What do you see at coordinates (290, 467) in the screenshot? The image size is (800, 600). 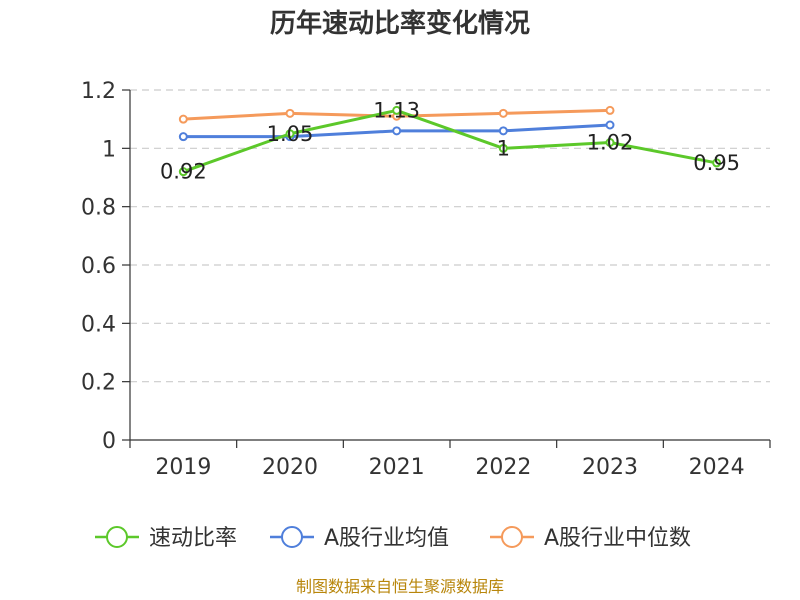 I see `x-tick-label: 2020` at bounding box center [290, 467].